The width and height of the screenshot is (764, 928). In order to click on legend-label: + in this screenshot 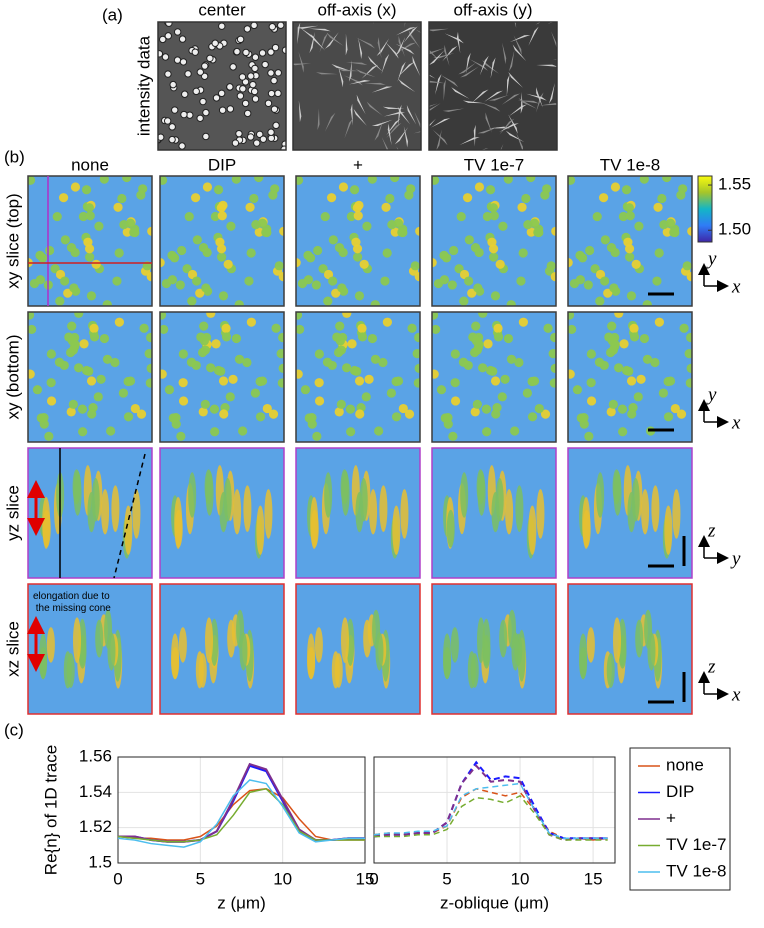, I will do `click(671, 817)`.